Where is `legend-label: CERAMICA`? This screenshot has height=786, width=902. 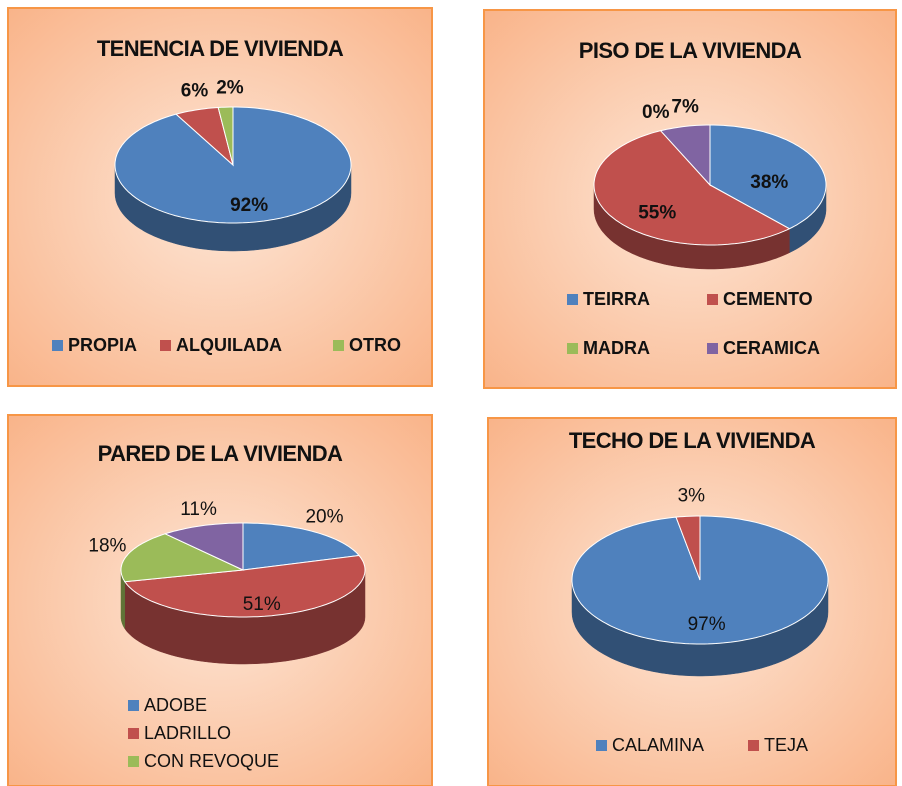 legend-label: CERAMICA is located at coordinates (771, 348).